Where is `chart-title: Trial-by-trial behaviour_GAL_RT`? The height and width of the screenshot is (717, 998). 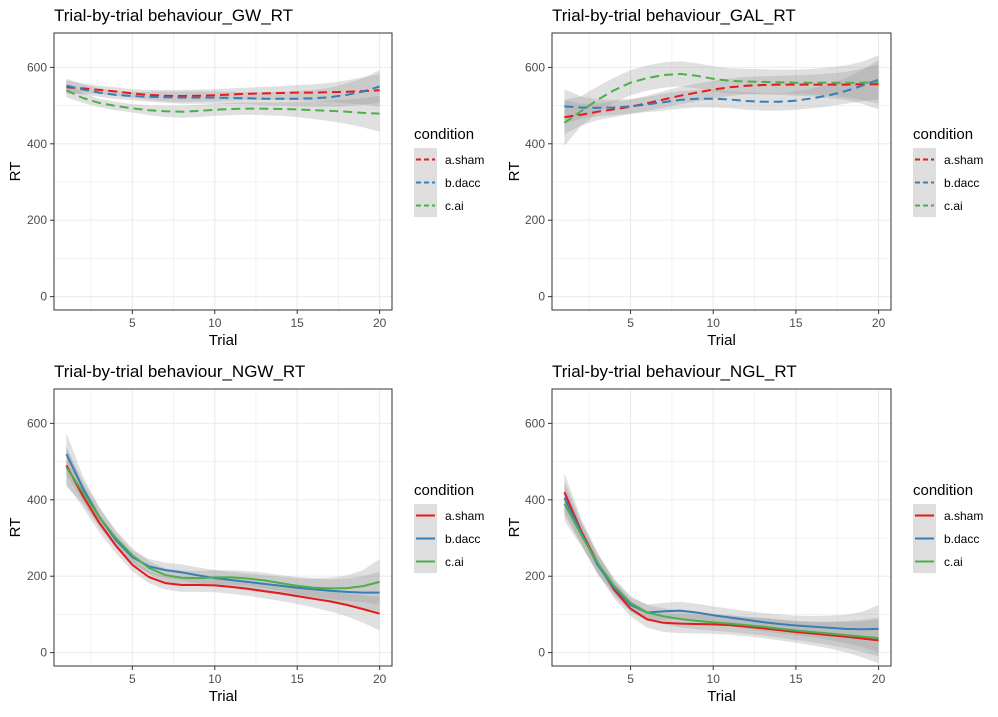 chart-title: Trial-by-trial behaviour_GAL_RT is located at coordinates (674, 15).